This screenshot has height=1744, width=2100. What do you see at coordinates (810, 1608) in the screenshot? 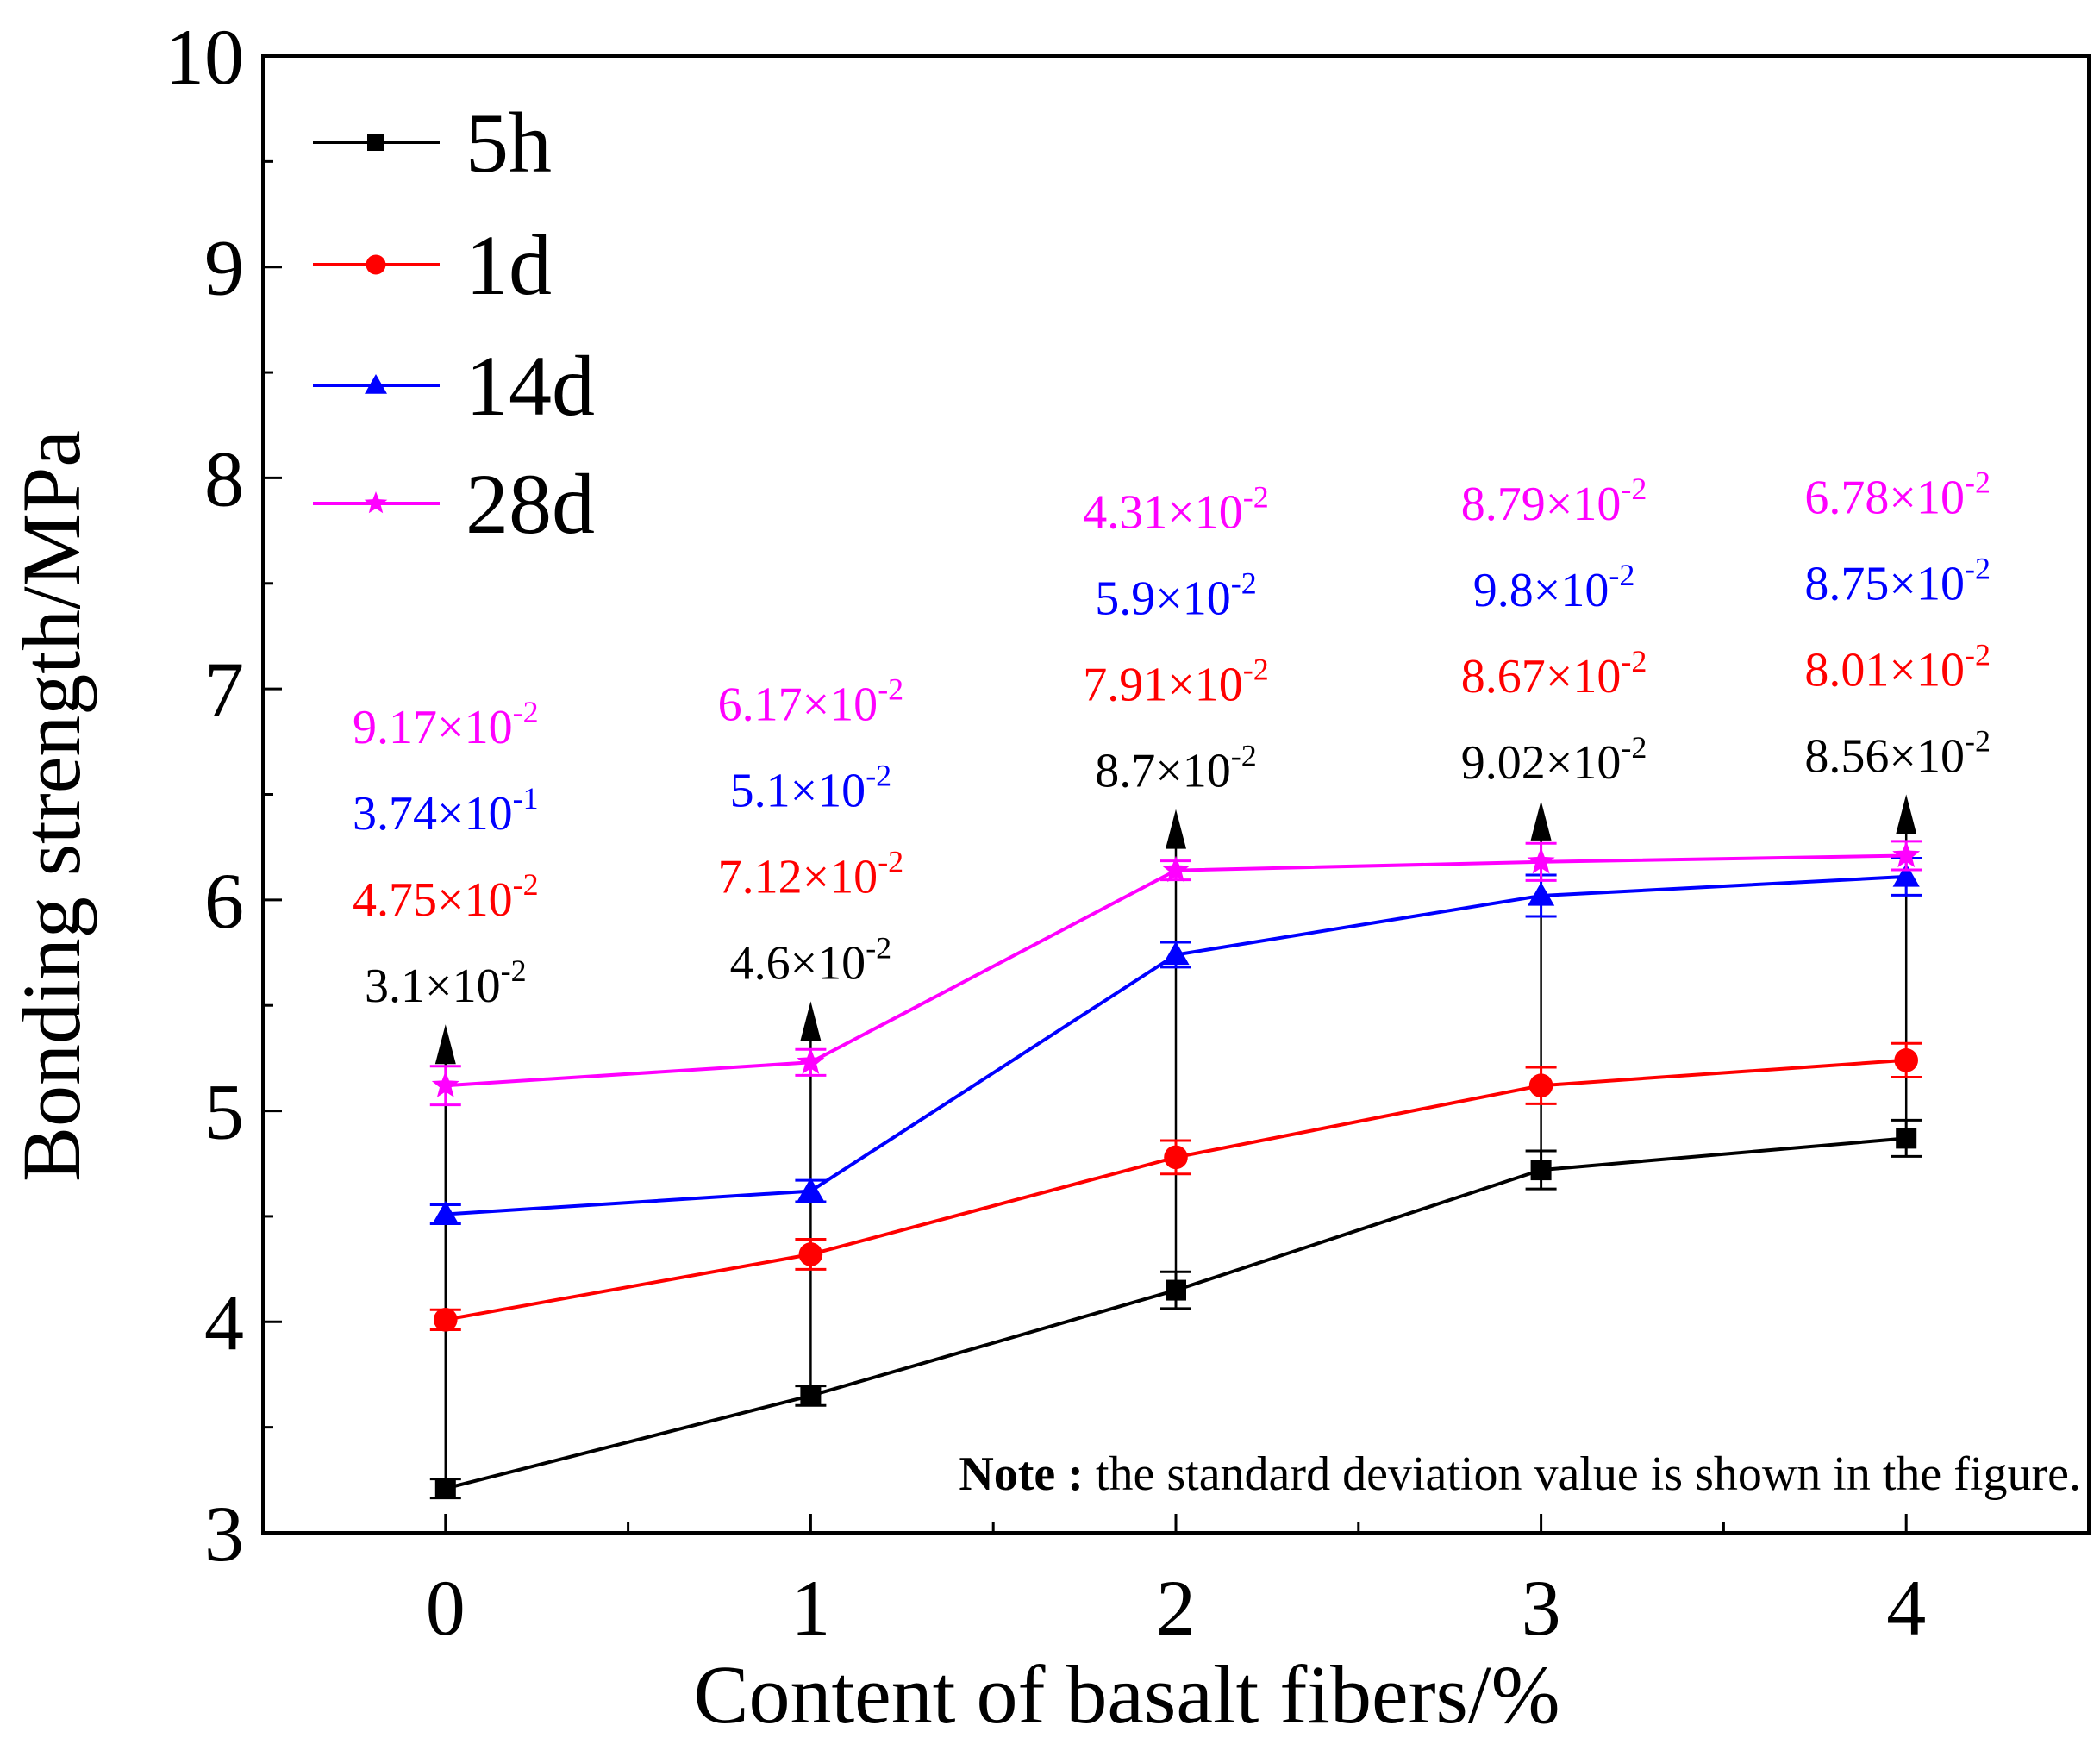
I see `x-tick-label: 1` at bounding box center [810, 1608].